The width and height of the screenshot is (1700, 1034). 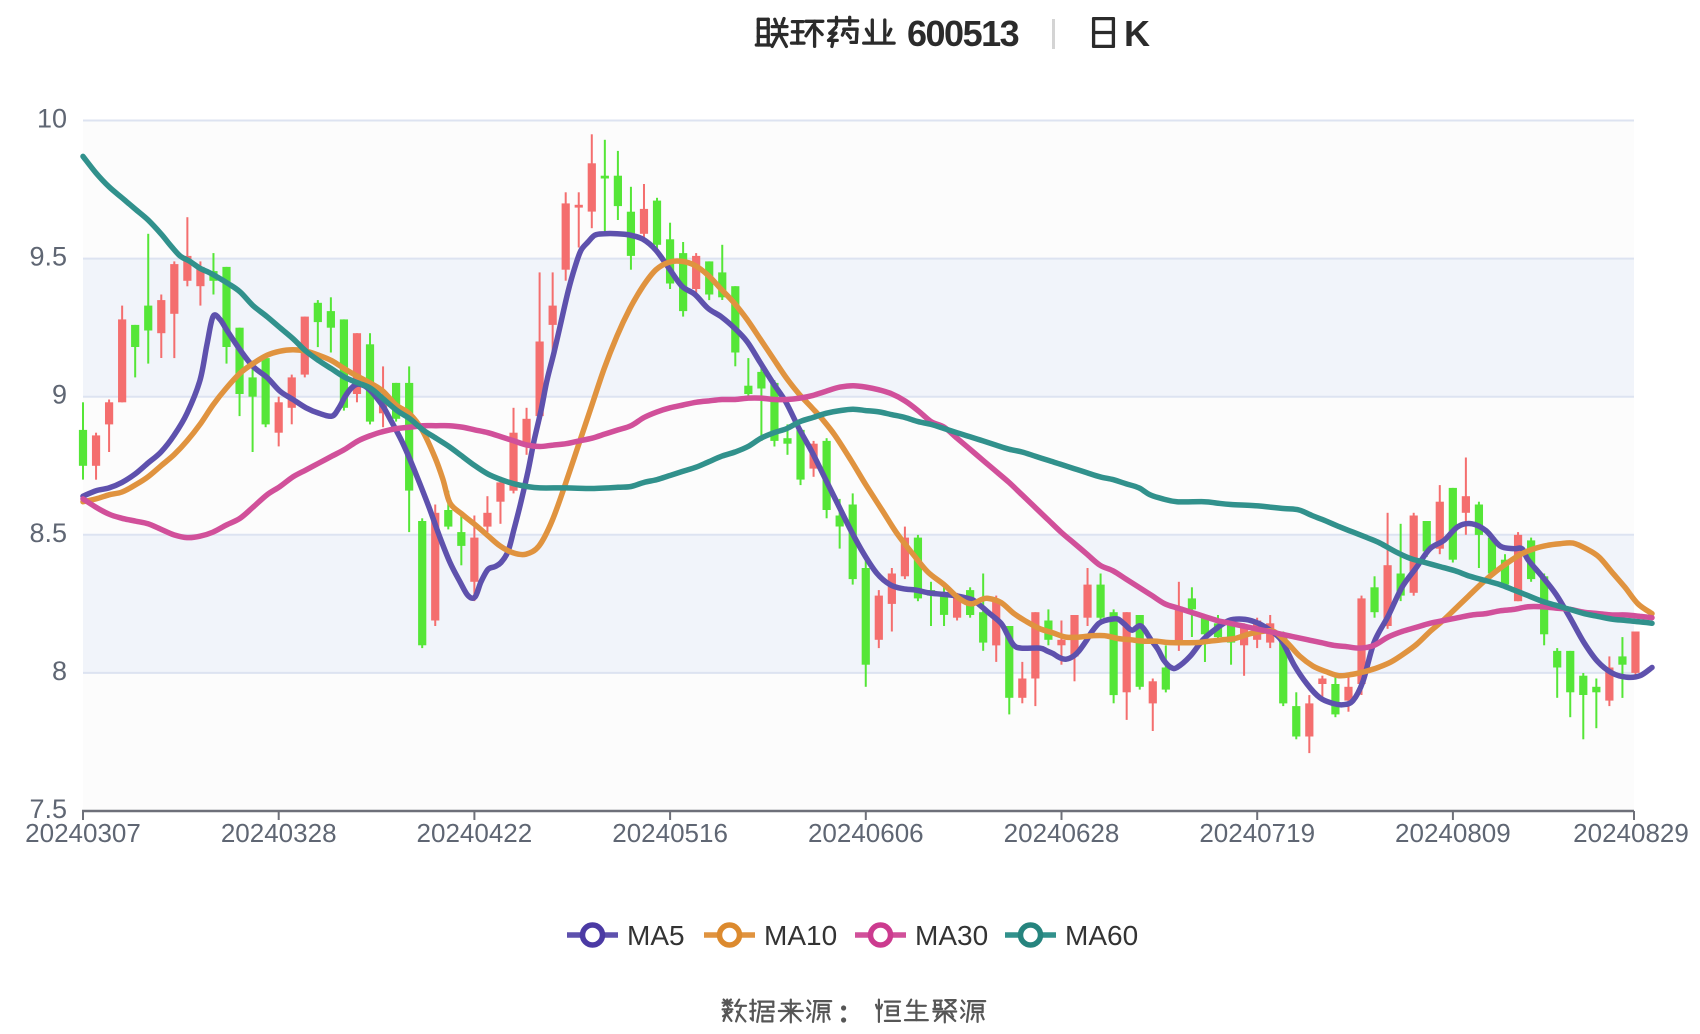 What do you see at coordinates (670, 833) in the screenshot?
I see `svg-text: 20240516` at bounding box center [670, 833].